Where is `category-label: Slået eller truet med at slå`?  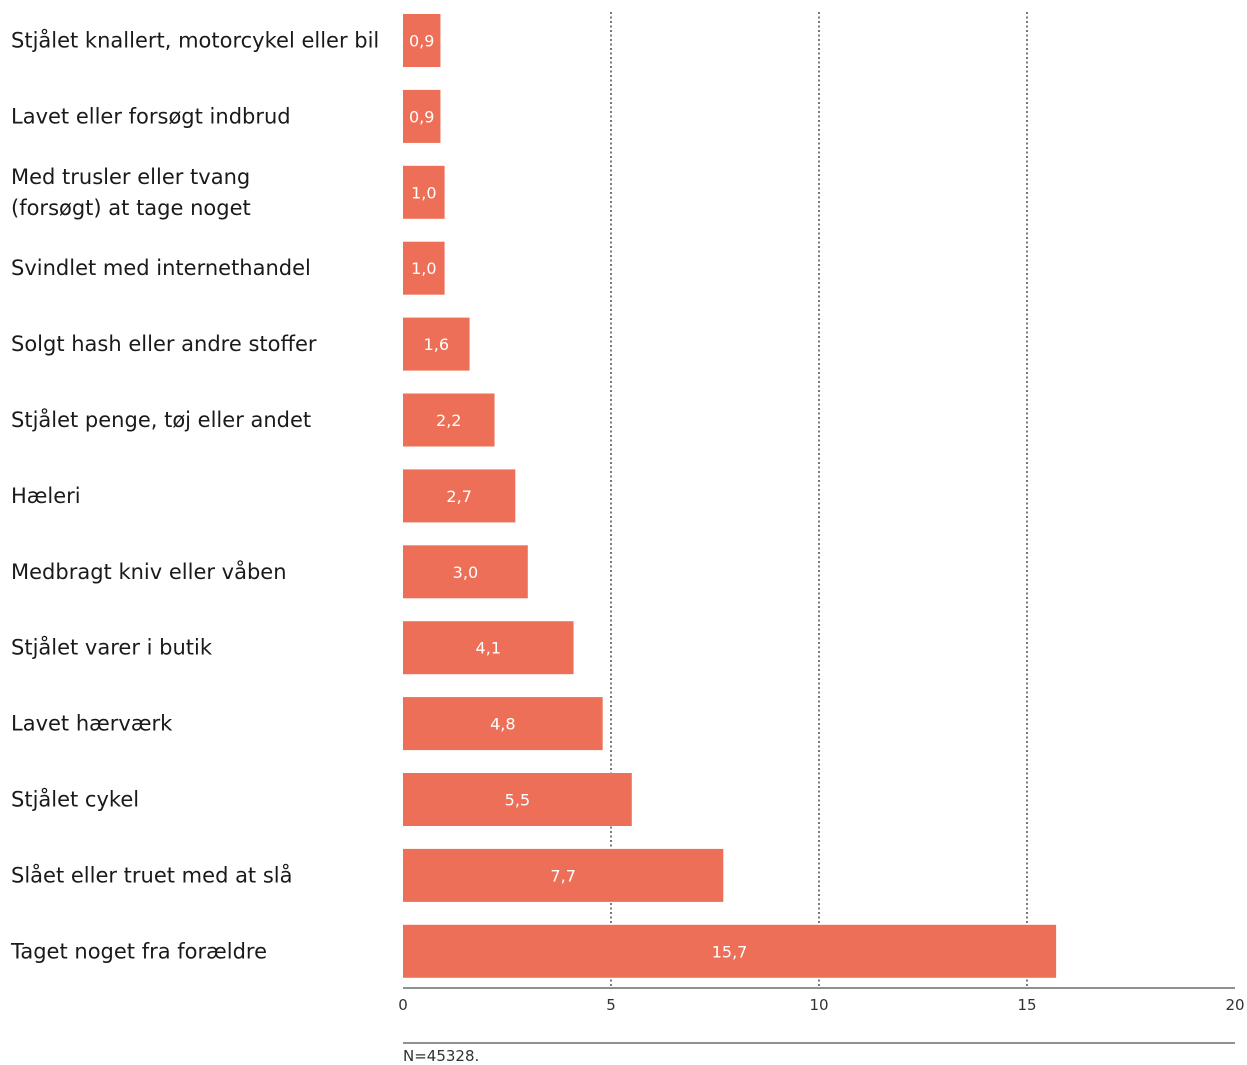 category-label: Slået eller truet med at slå is located at coordinates (152, 874).